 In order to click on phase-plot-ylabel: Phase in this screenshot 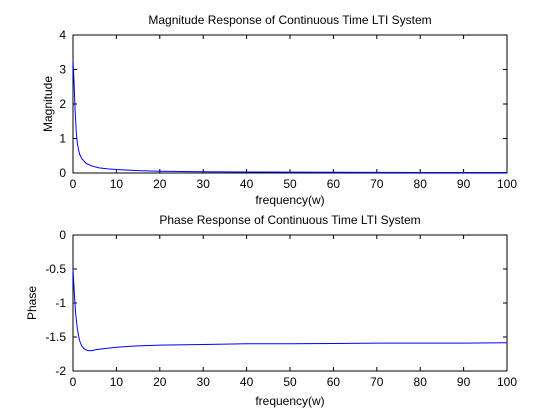, I will do `click(32, 303)`.